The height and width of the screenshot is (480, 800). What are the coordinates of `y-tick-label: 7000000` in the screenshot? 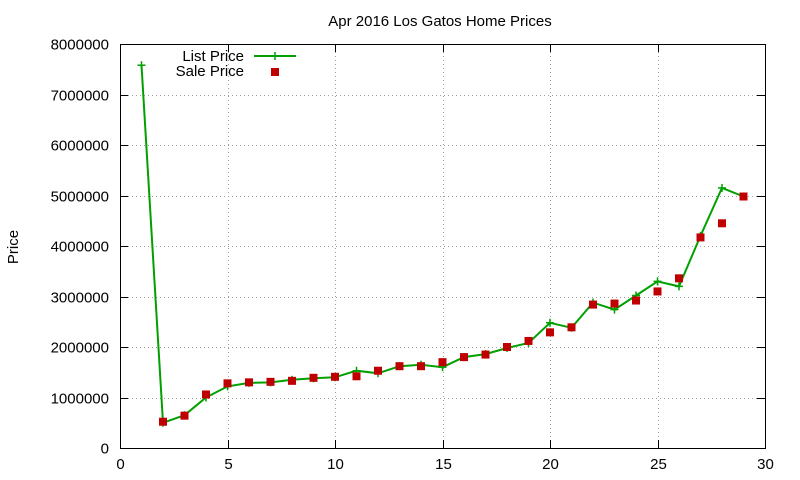 It's located at (80, 96).